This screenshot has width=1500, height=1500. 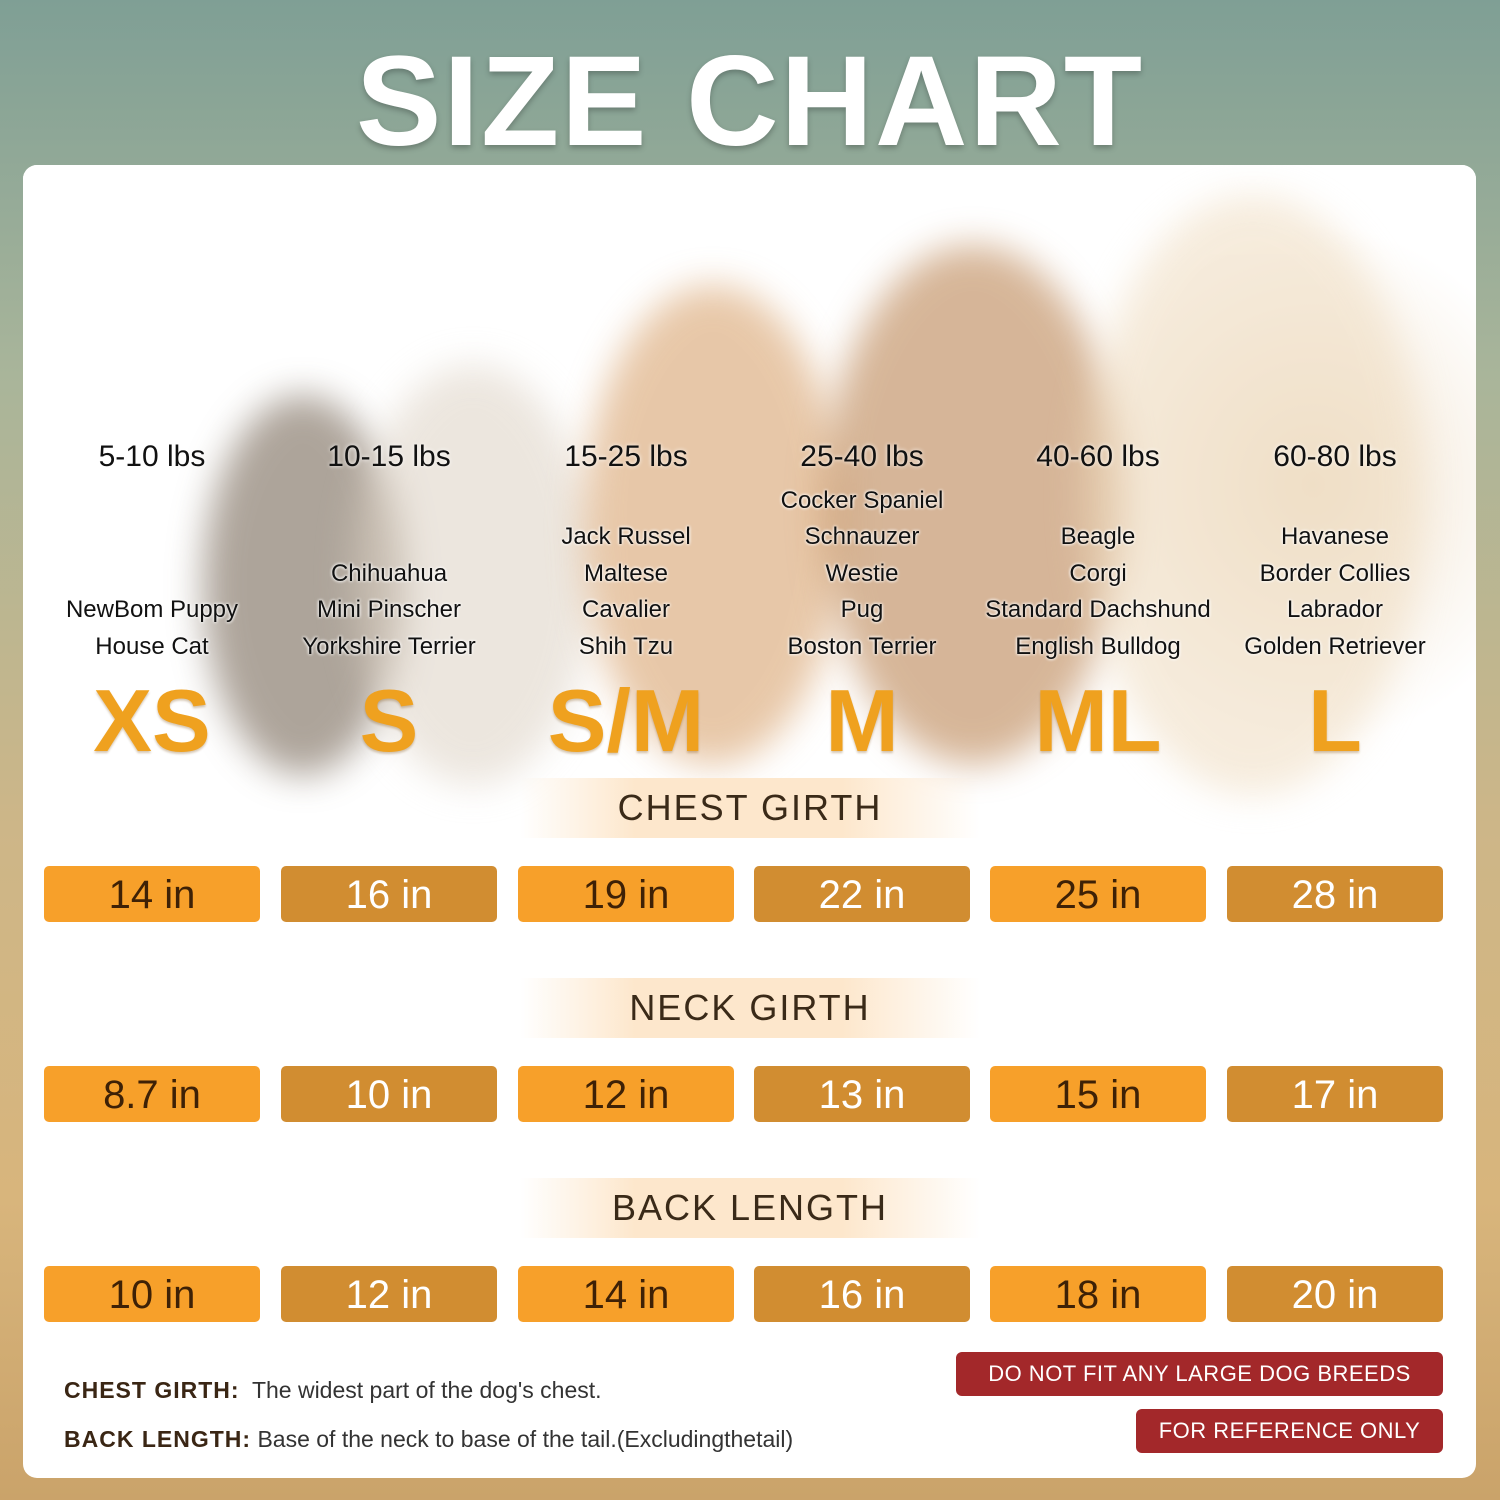 What do you see at coordinates (750, 1208) in the screenshot?
I see `section-heading: BACK LENGTH` at bounding box center [750, 1208].